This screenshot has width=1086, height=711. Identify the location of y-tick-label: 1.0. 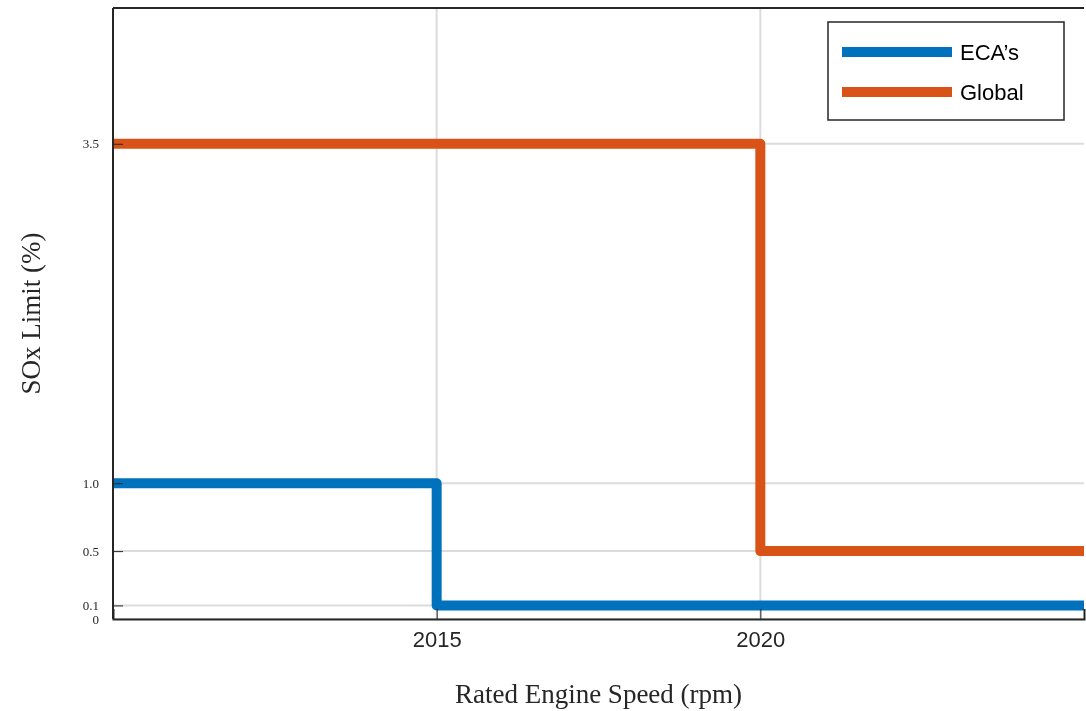
(90, 483).